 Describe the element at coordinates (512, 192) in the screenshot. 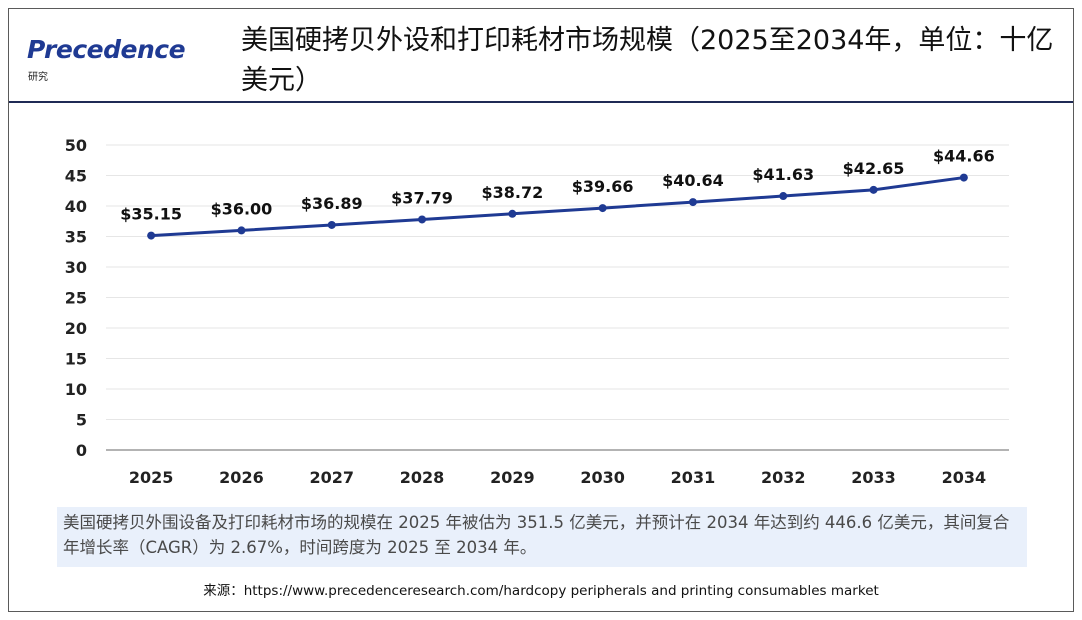

I see `data-label: $38.72` at that location.